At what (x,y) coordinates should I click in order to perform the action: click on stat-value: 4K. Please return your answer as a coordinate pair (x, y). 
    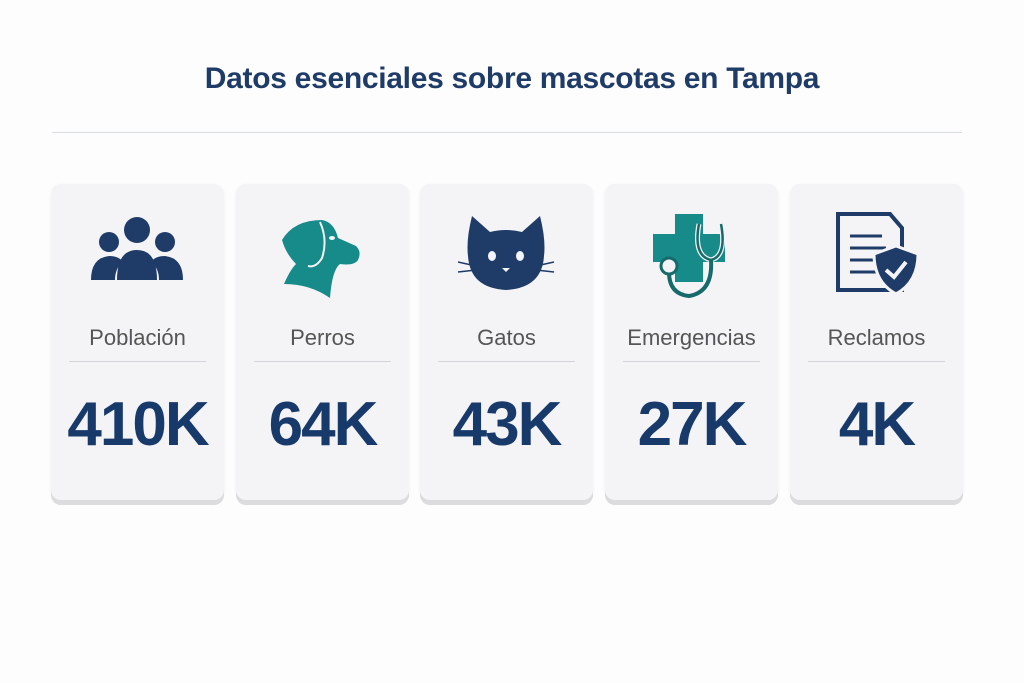
    Looking at the image, I should click on (877, 424).